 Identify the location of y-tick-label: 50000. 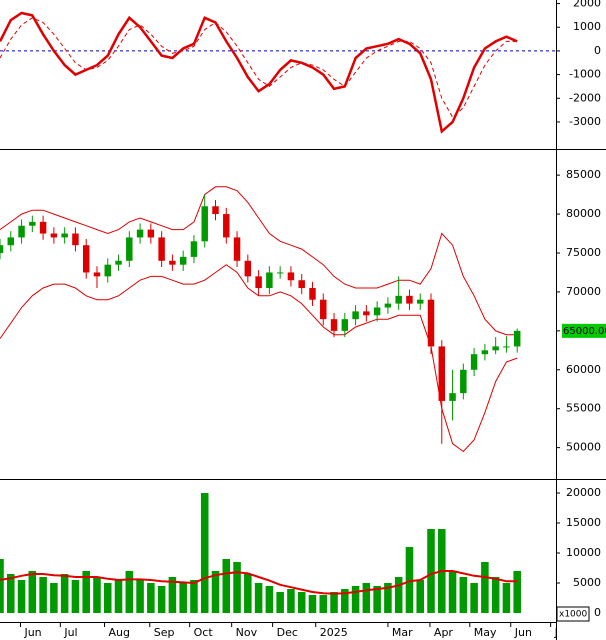
(583, 447).